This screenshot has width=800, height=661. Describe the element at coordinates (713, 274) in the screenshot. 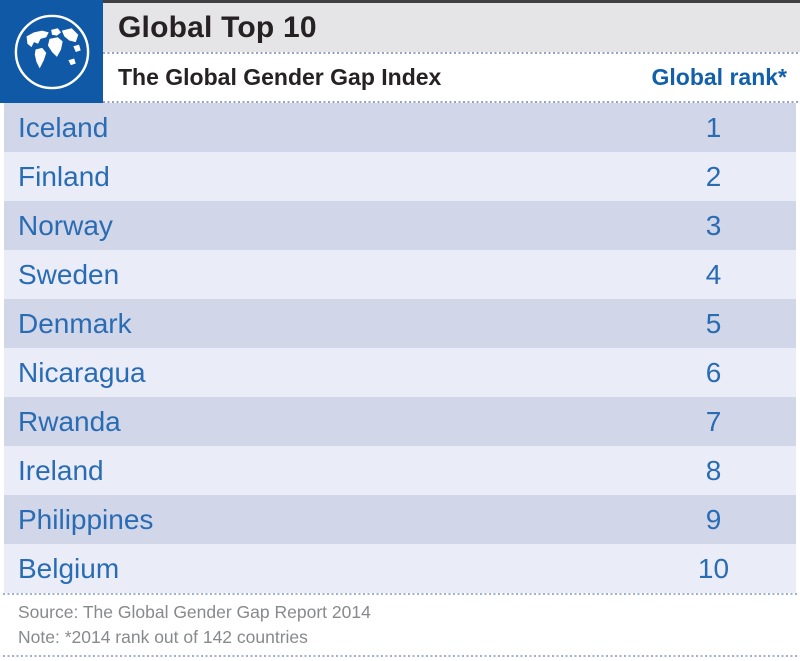

I see `rank-value: 4` at that location.